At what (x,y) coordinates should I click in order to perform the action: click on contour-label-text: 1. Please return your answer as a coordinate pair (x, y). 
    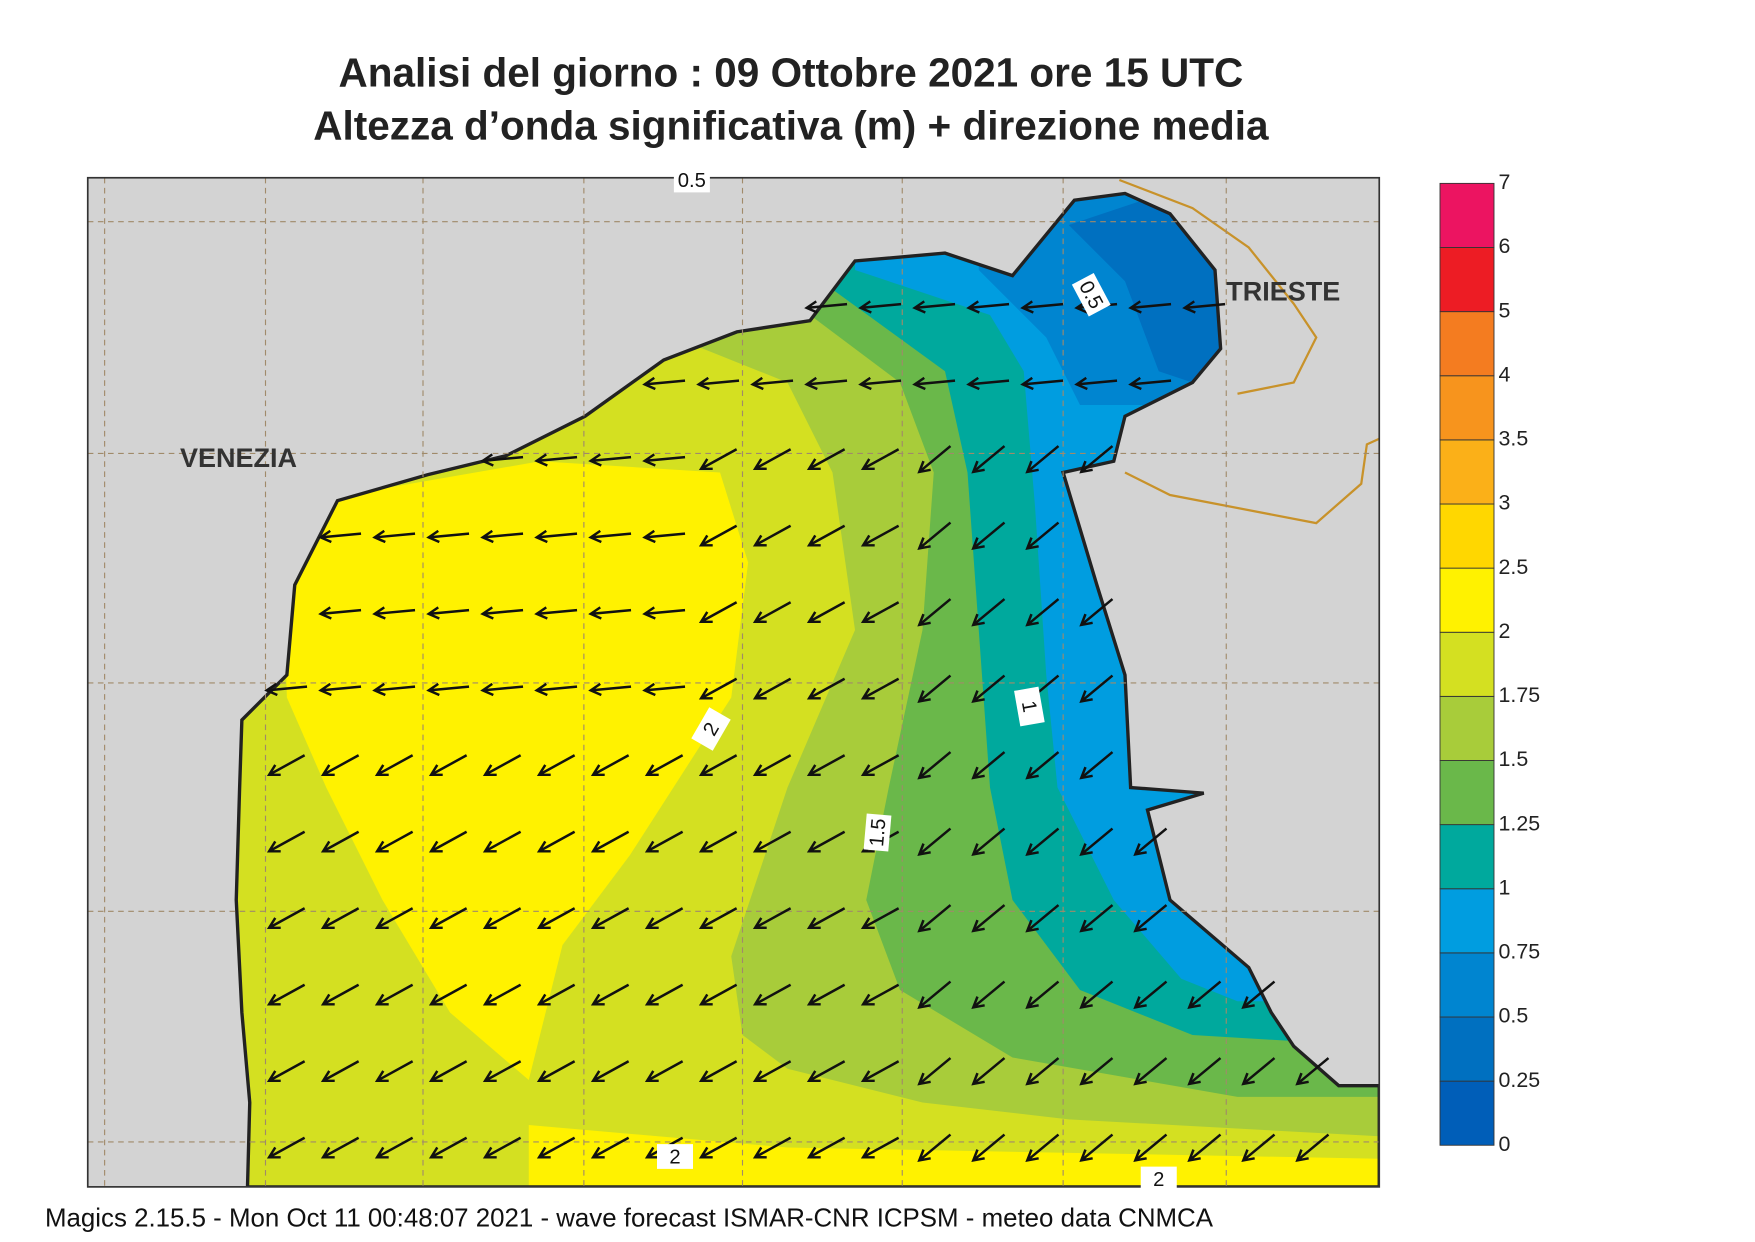
    Looking at the image, I should click on (1029, 706).